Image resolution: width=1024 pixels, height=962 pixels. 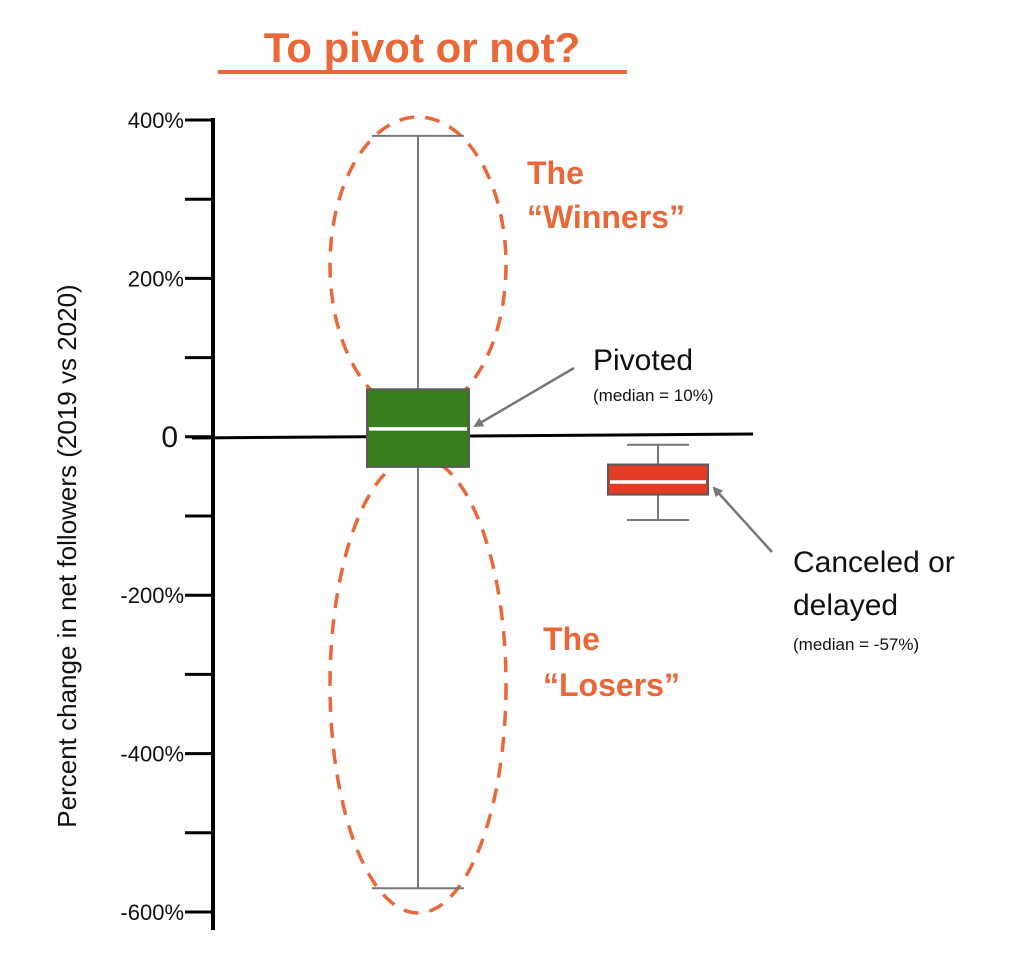 What do you see at coordinates (418, 512) in the screenshot?
I see `pivoted-box-group` at bounding box center [418, 512].